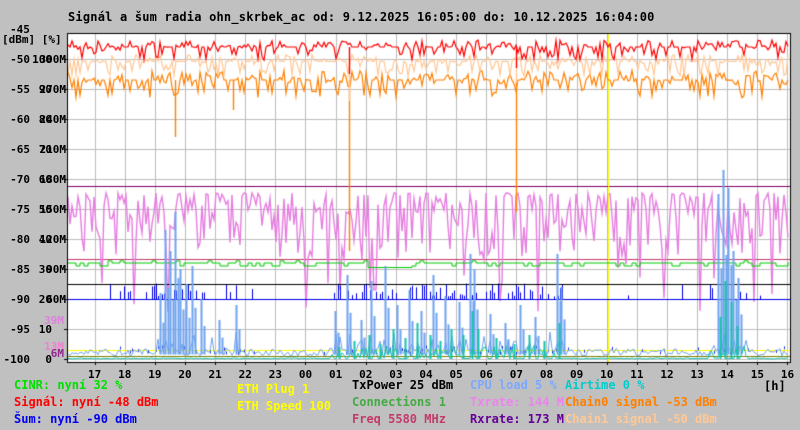 Image resolution: width=800 pixels, height=430 pixels. What do you see at coordinates (45, 119) in the screenshot?
I see `y-axis-label-pct: 80` at bounding box center [45, 119].